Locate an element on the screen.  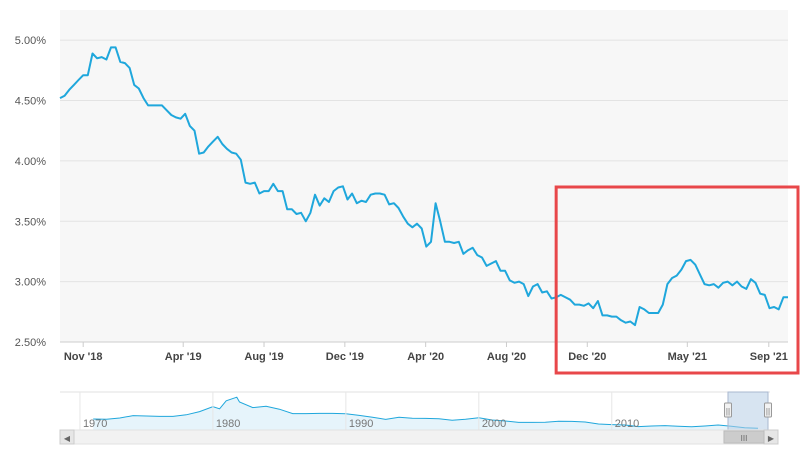
x-tick-label: Apr '19 is located at coordinates (183, 357).